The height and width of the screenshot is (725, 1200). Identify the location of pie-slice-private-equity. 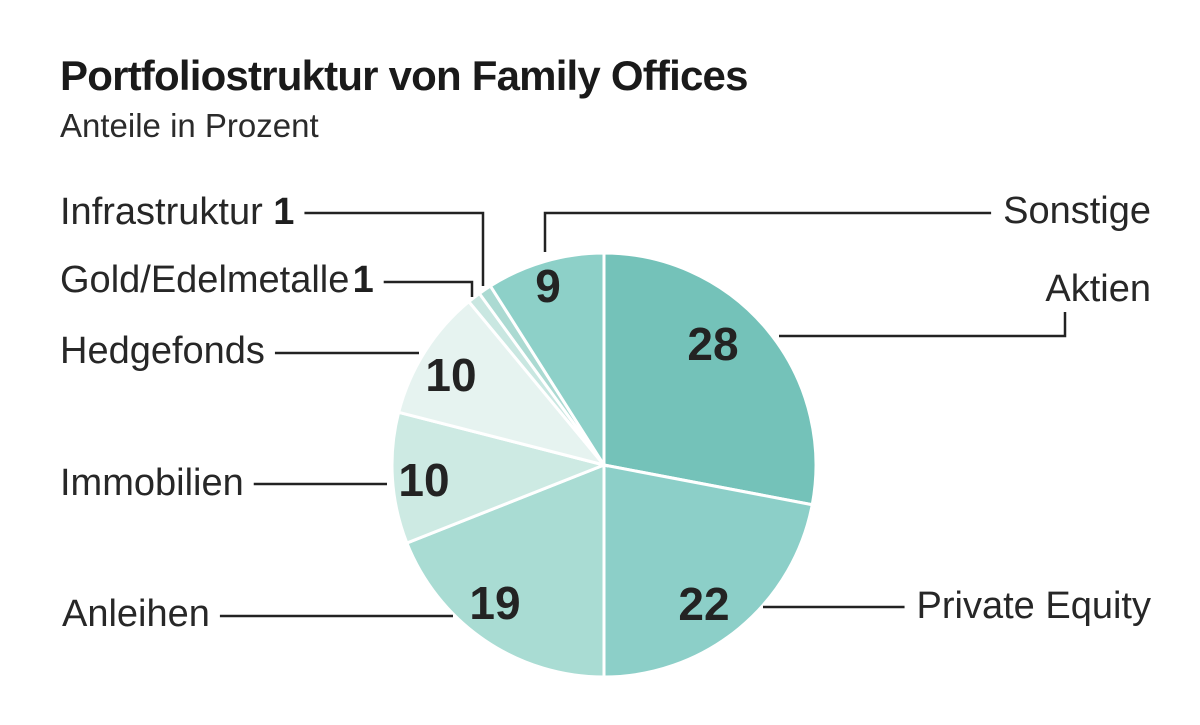
(708, 571).